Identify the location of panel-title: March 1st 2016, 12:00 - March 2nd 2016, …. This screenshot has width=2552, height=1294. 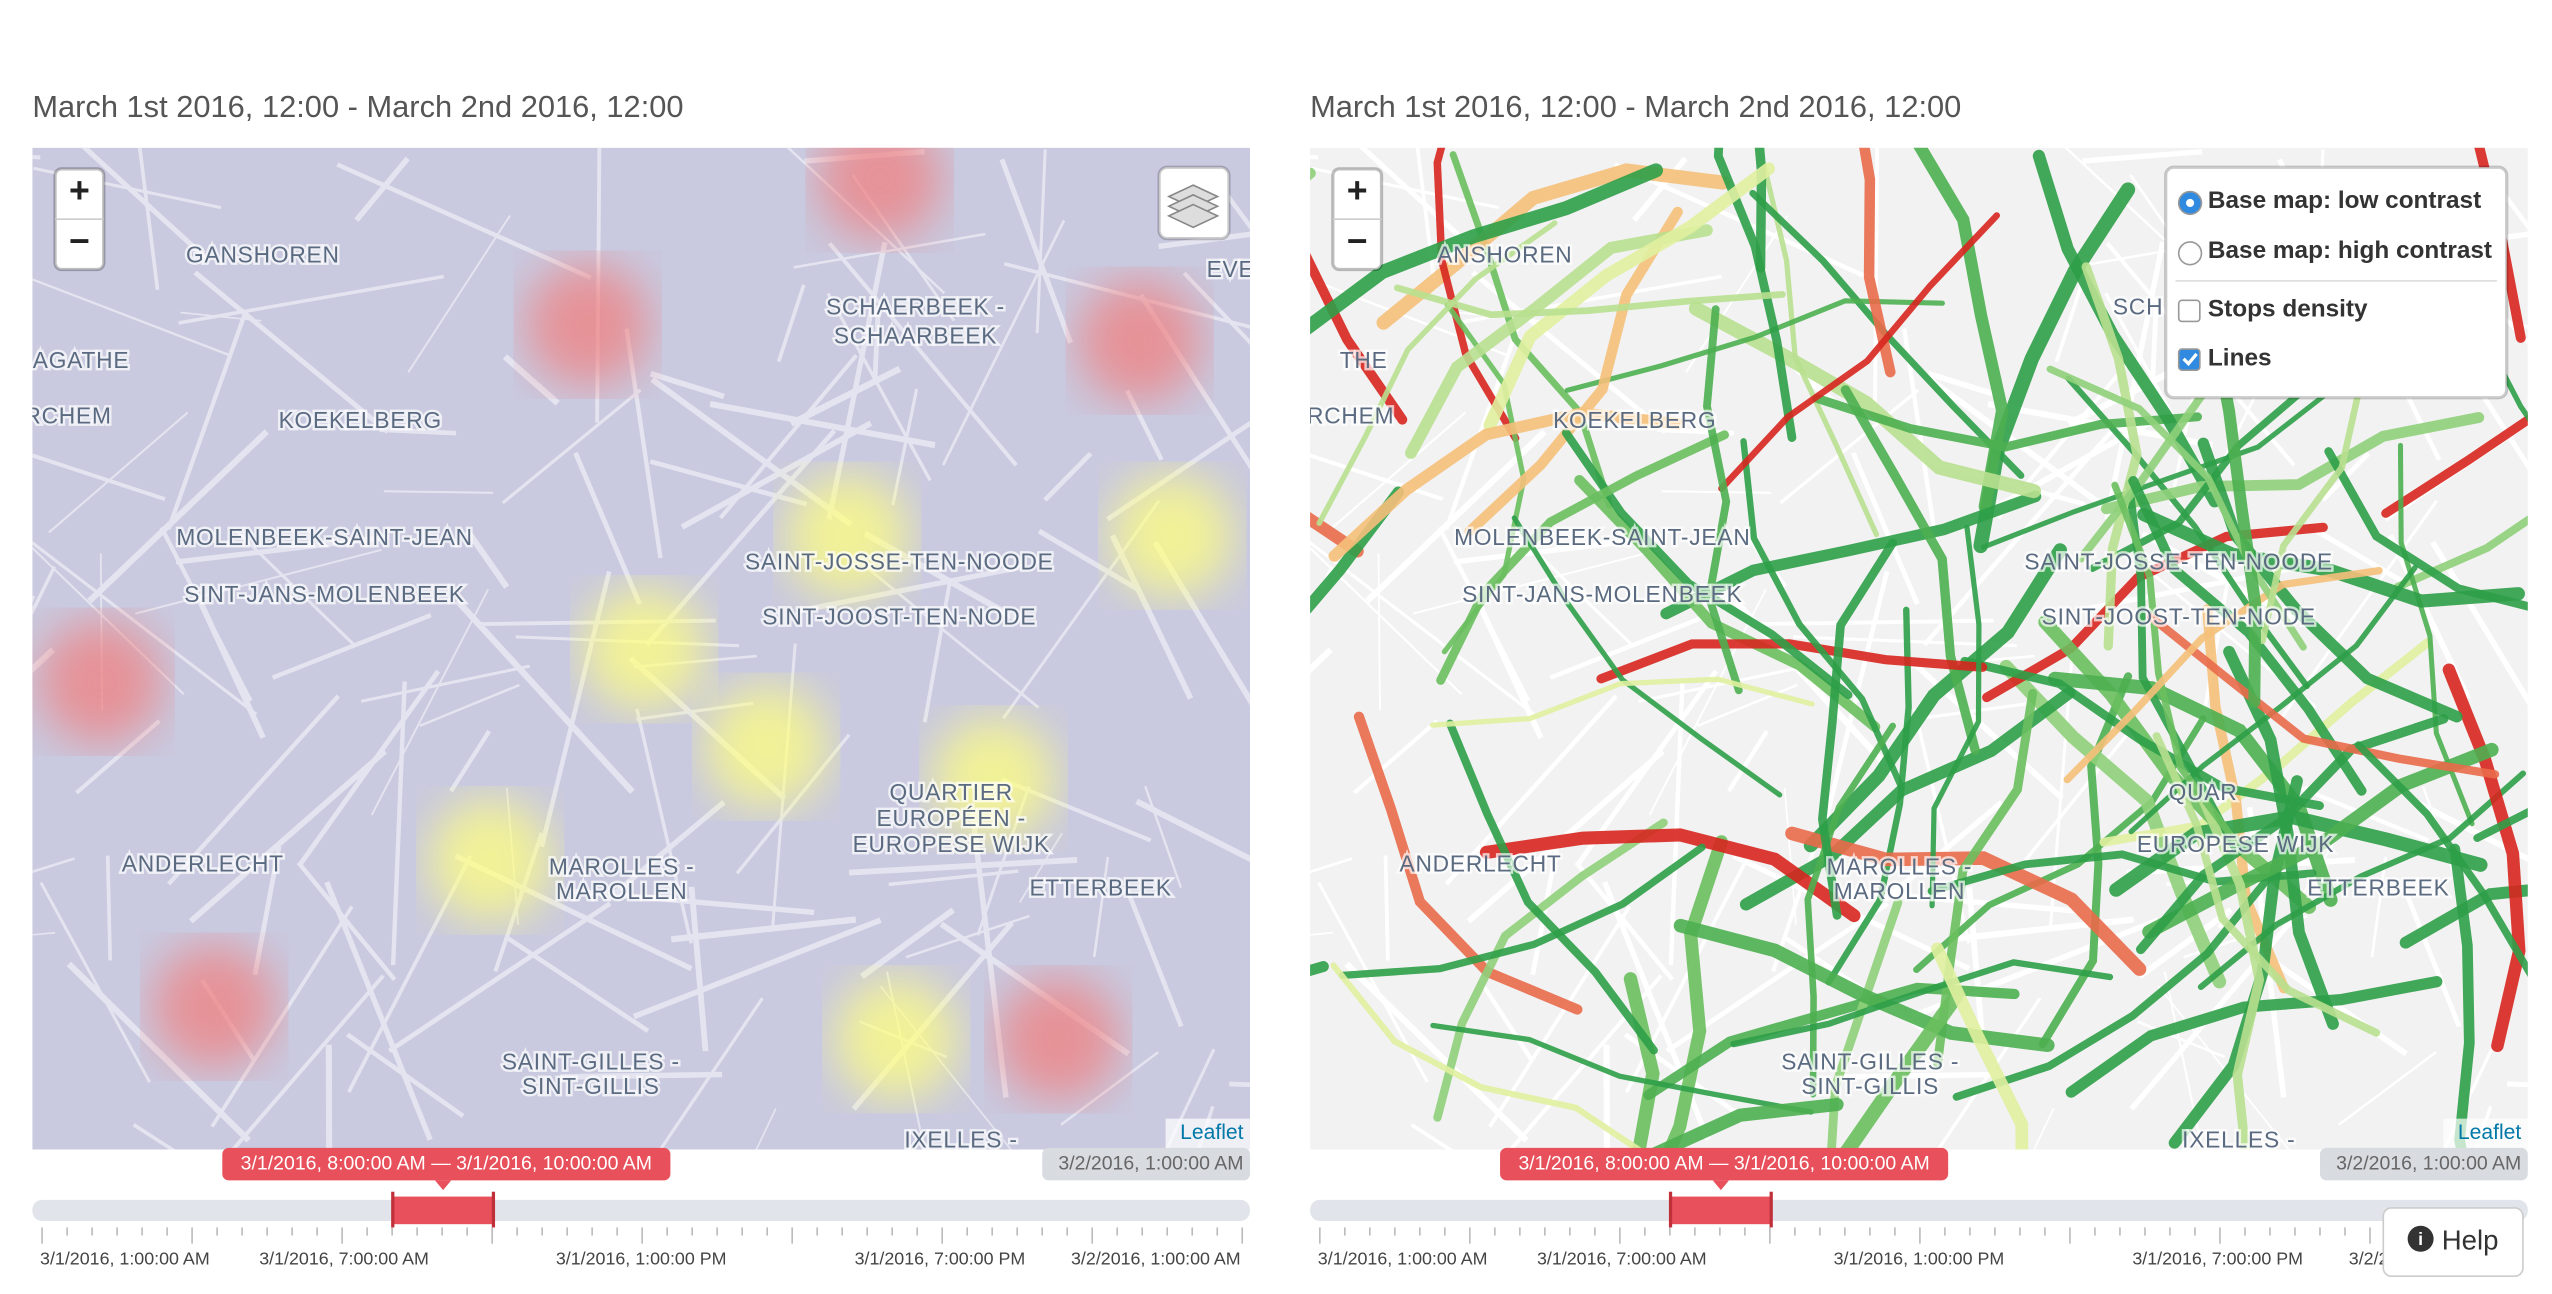
(1635, 106).